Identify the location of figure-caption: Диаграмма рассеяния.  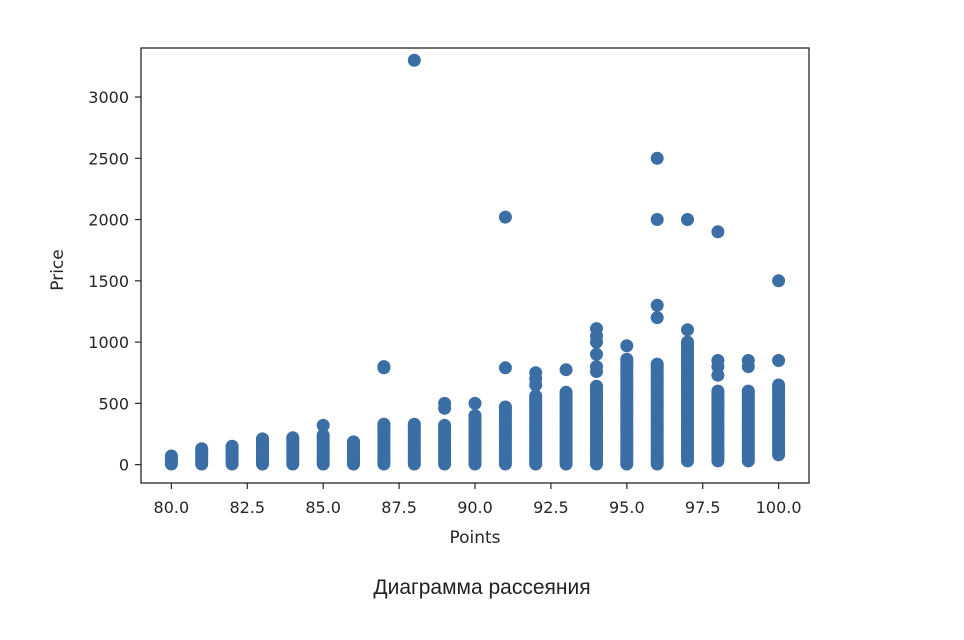
(482, 587).